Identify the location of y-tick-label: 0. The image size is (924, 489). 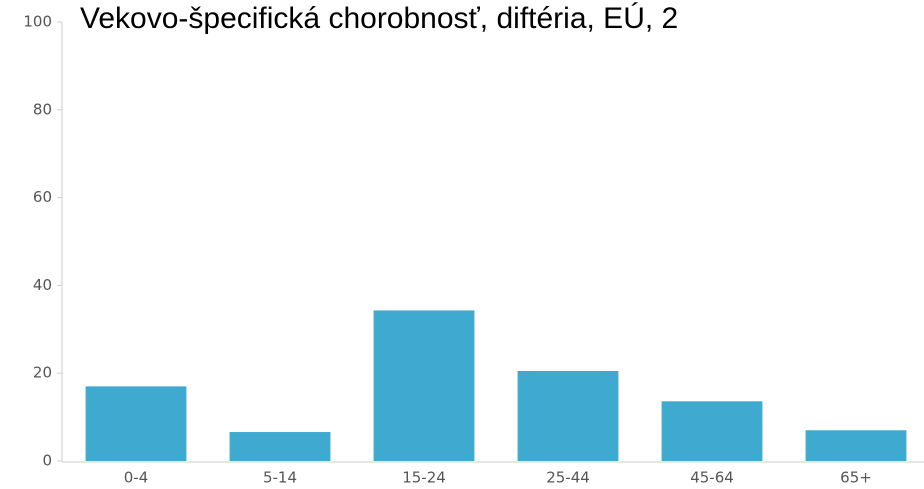
(47, 461).